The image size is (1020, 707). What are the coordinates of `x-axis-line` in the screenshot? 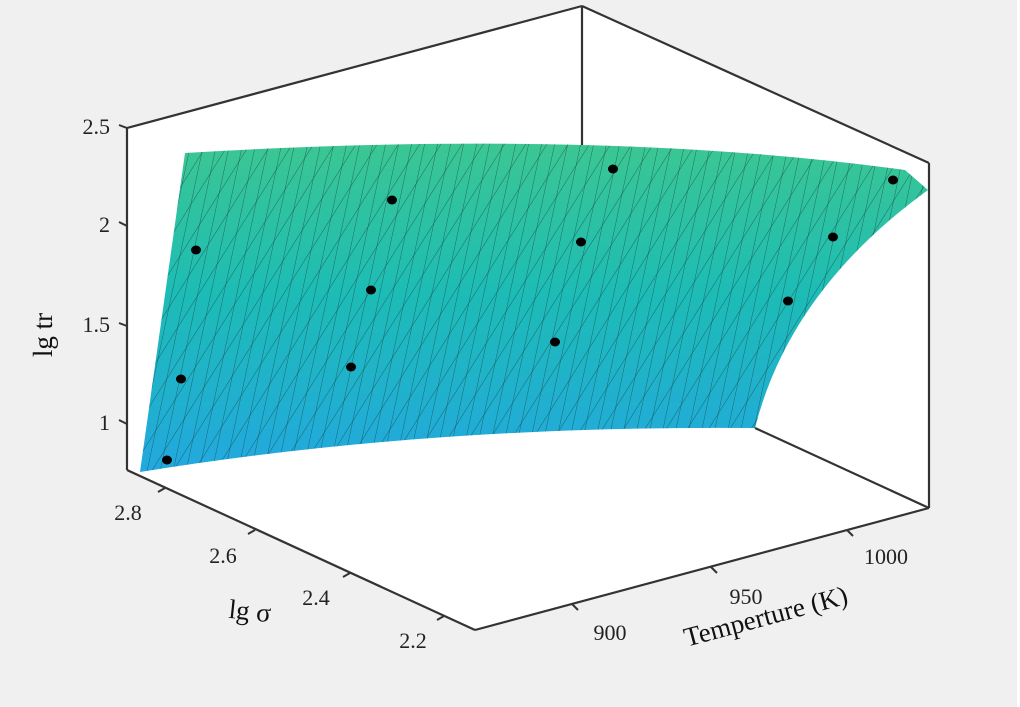 It's located at (702, 569).